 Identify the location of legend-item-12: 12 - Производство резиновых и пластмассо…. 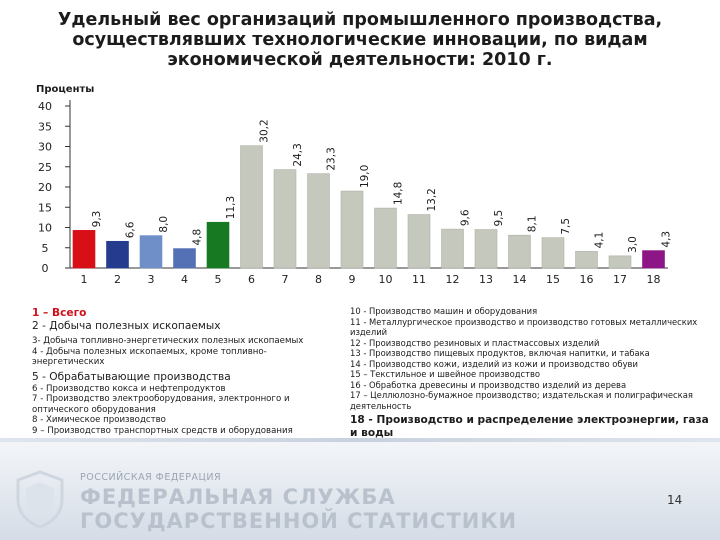
(475, 342).